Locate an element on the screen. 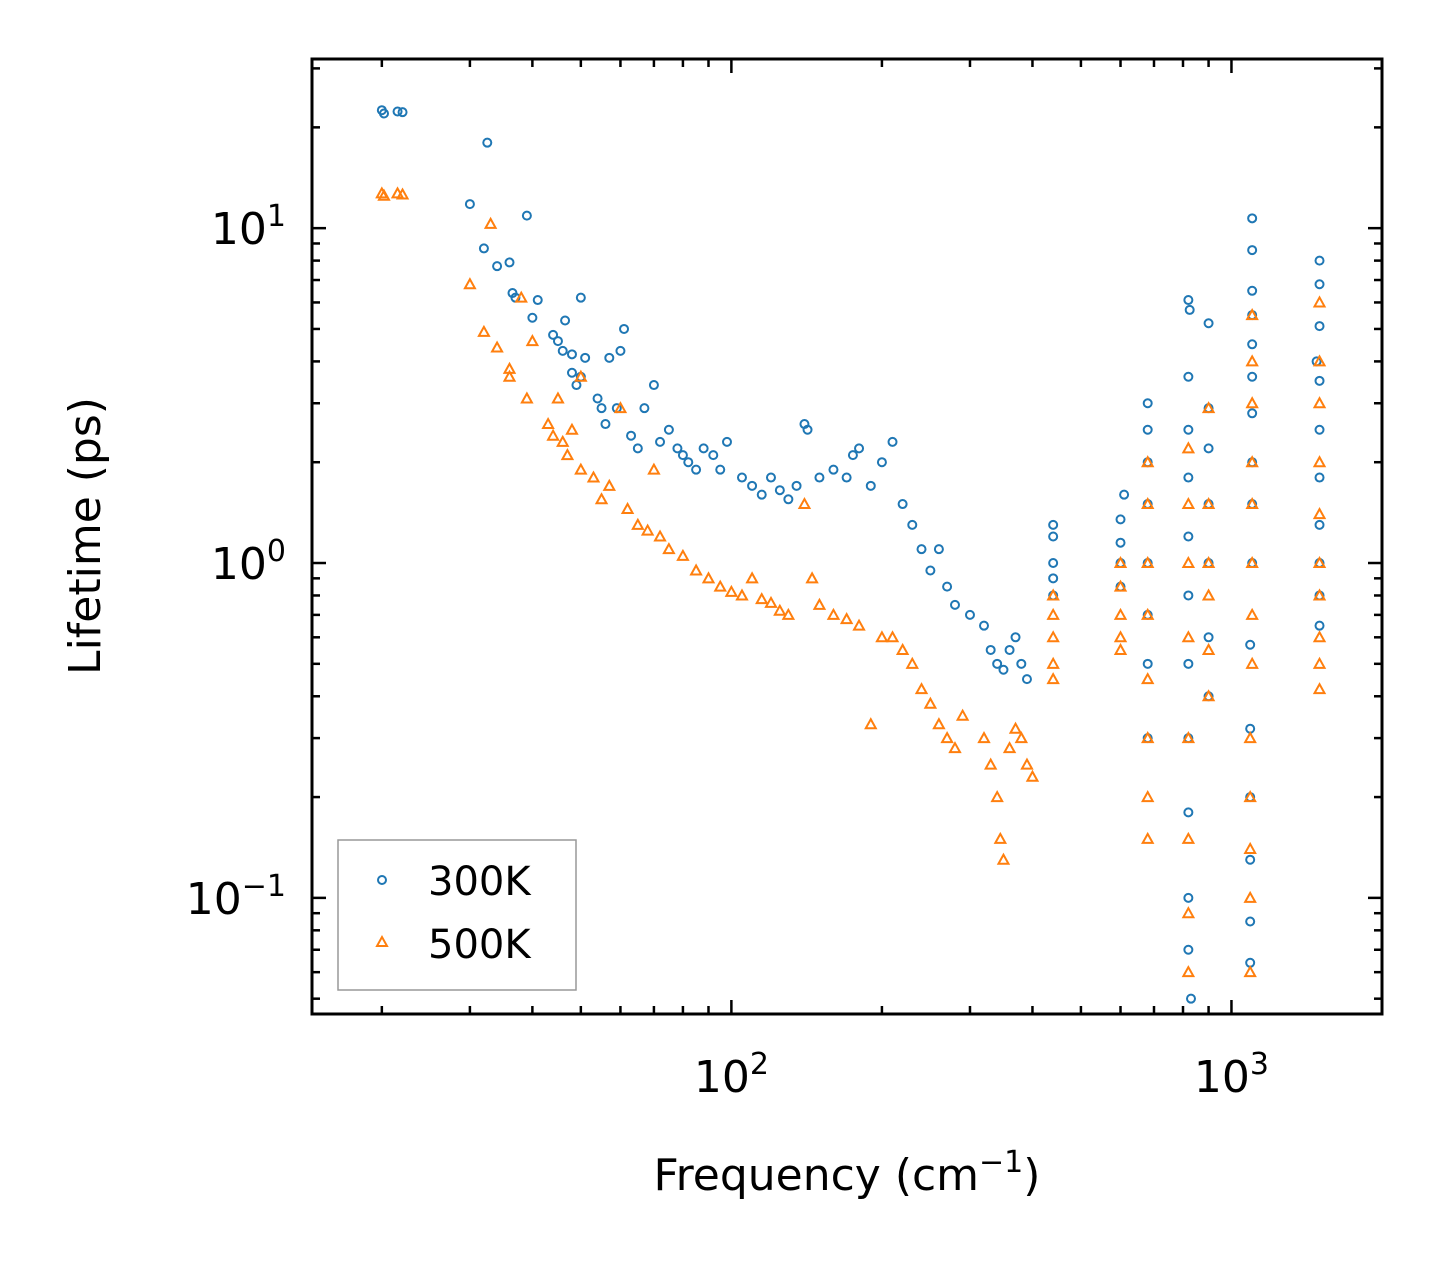 Image resolution: width=1442 pixels, height=1265 pixels. y-tick-label: 10¹ is located at coordinates (248, 227).